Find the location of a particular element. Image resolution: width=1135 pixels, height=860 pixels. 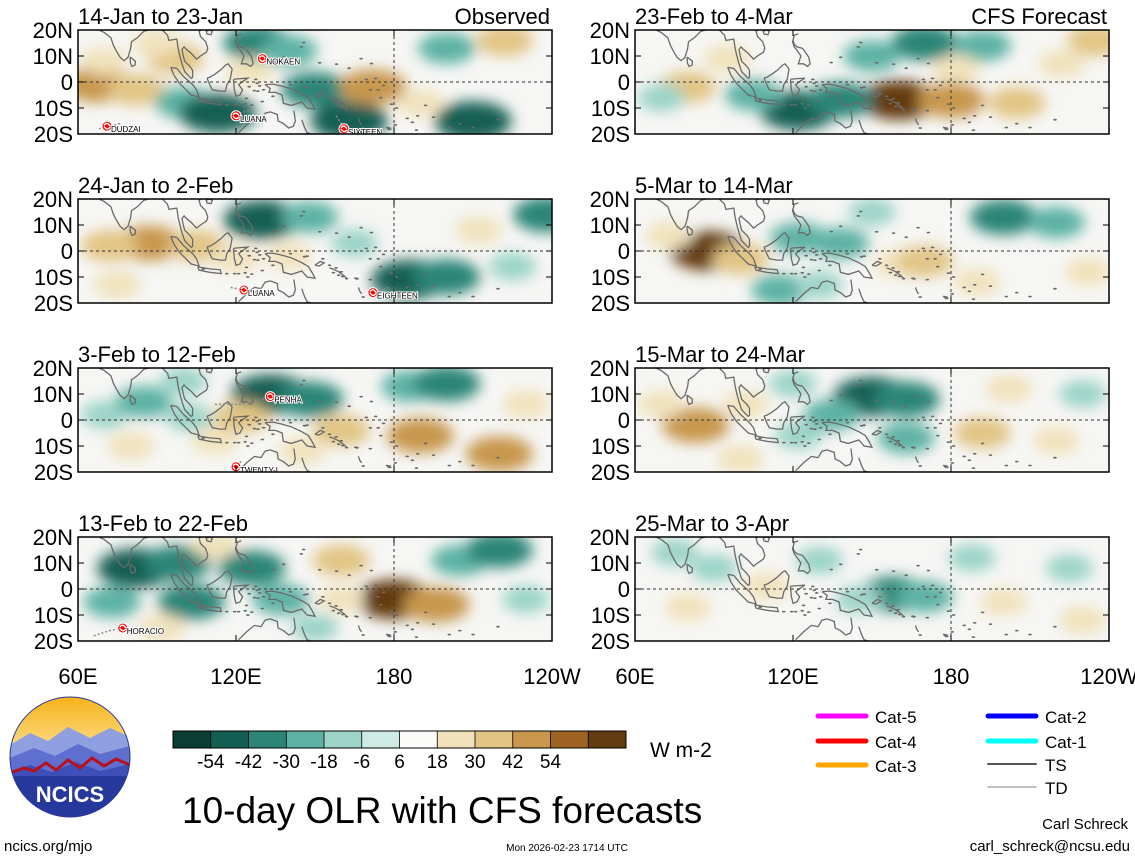

colorbar-swatch is located at coordinates (229, 739).